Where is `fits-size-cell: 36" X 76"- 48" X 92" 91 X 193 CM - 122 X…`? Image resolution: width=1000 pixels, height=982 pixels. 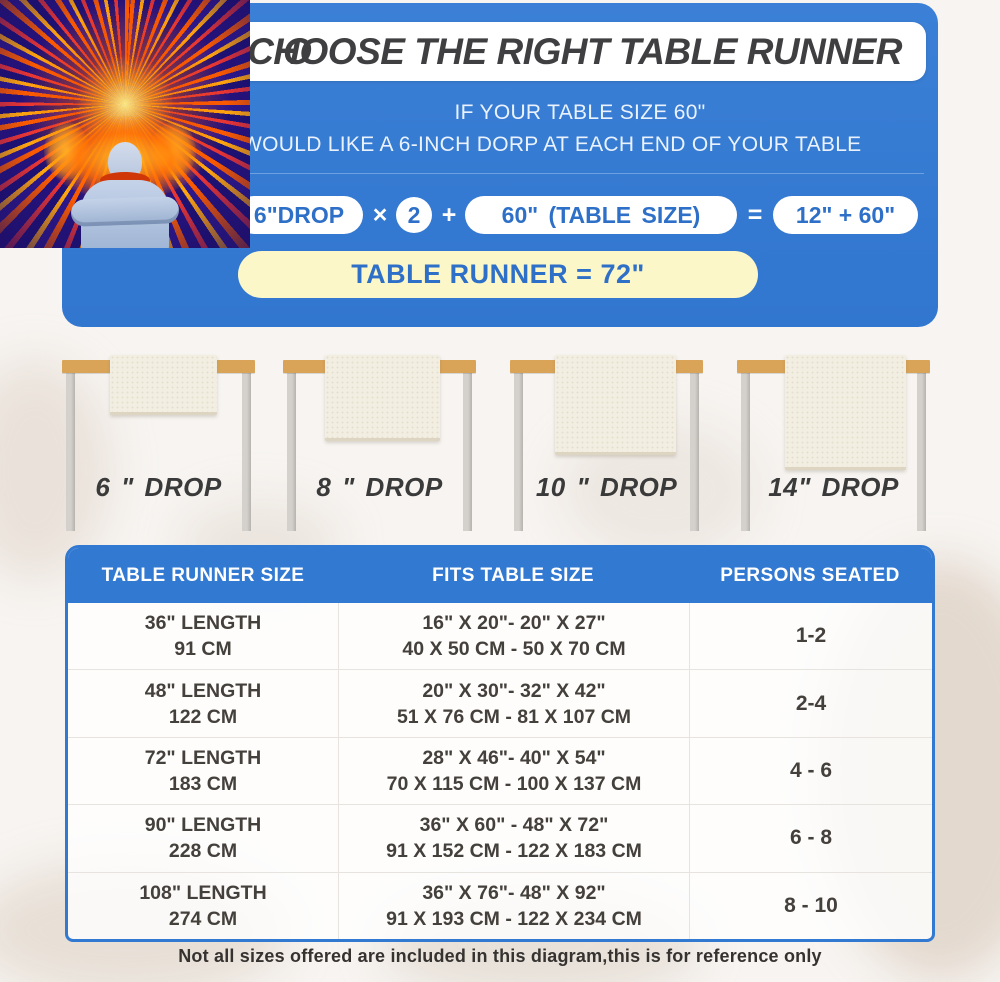
fits-size-cell: 36" X 76"- 48" X 92" 91 X 193 CM - 122 X… is located at coordinates (514, 905).